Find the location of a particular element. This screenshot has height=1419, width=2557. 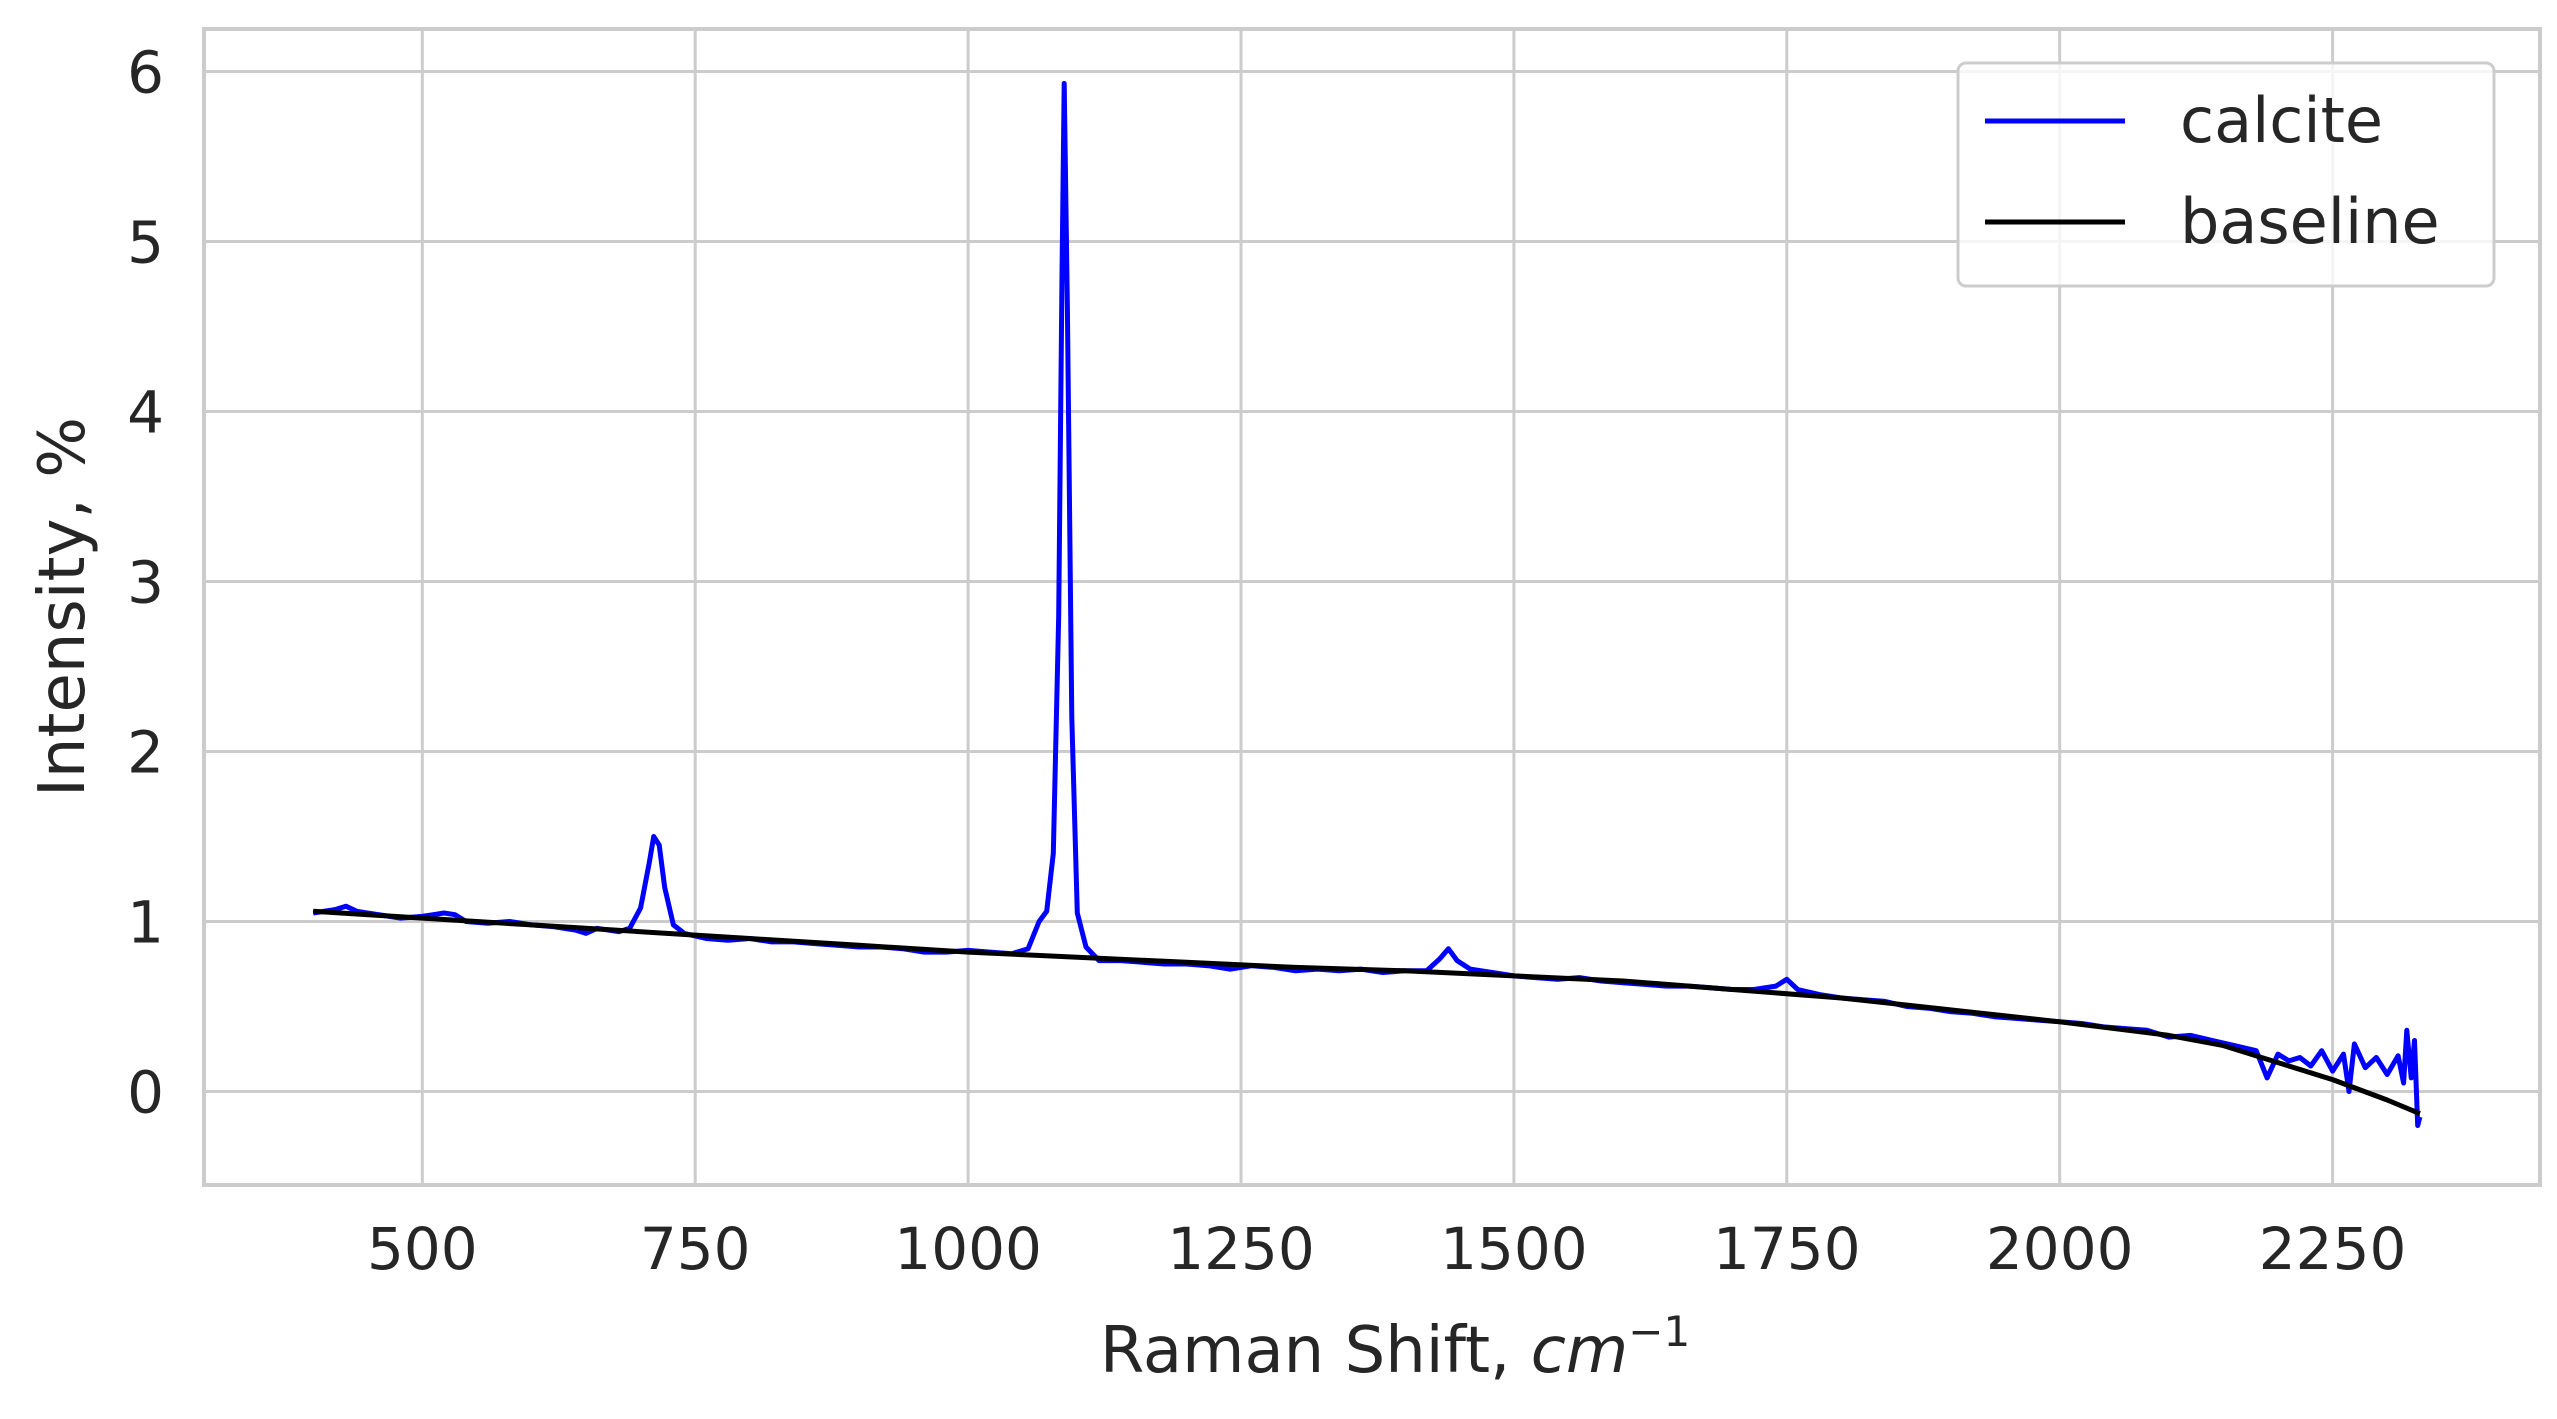

x-axis-label-unit: cm is located at coordinates (1580, 1351).